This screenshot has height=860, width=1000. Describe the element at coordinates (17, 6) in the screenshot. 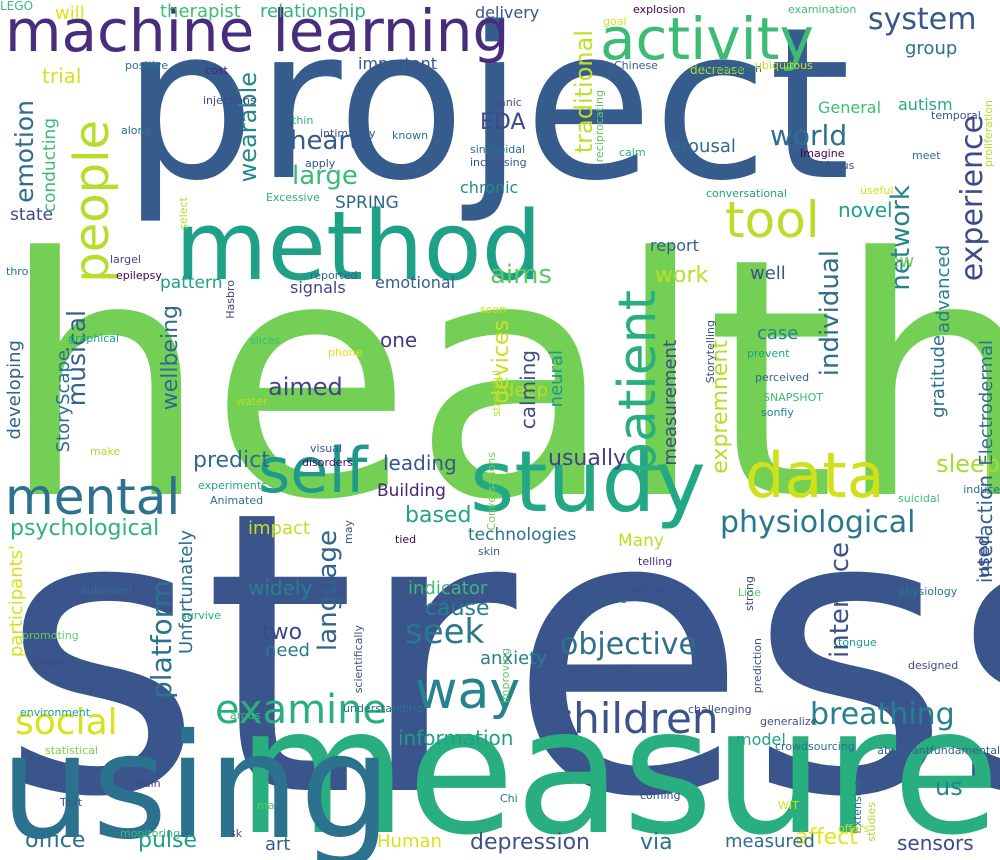

I see `word-lego: LEGO` at that location.